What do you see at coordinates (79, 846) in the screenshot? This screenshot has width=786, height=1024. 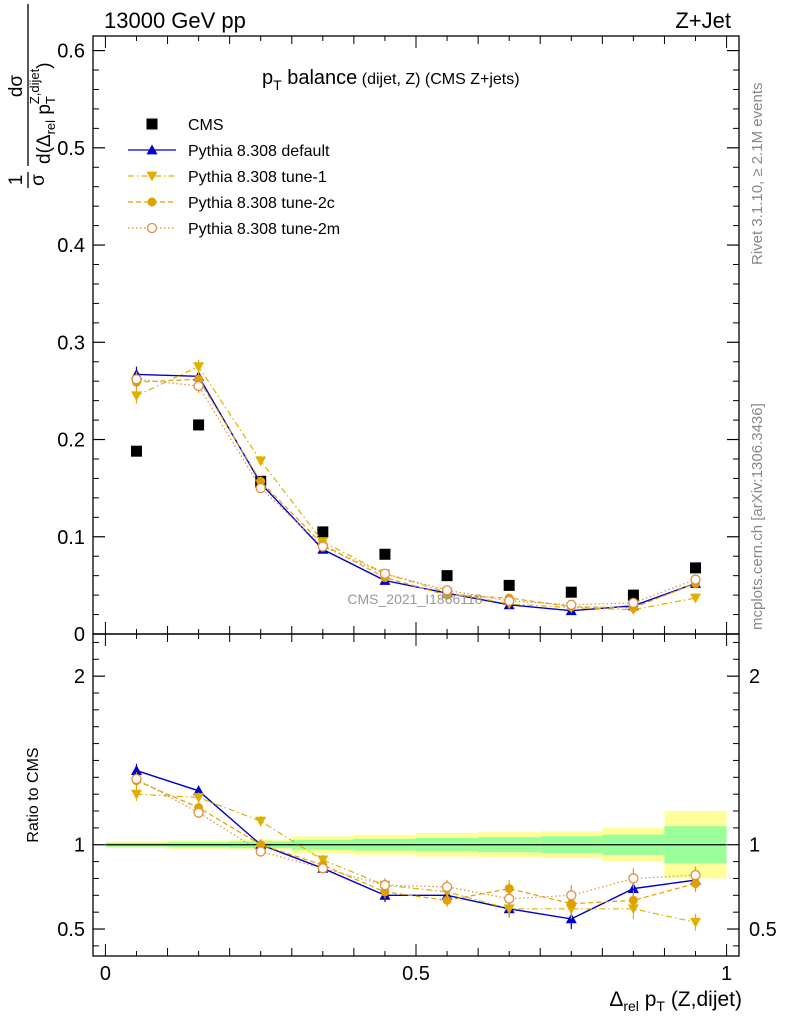 I see `ratio-ytick-label: 1` at bounding box center [79, 846].